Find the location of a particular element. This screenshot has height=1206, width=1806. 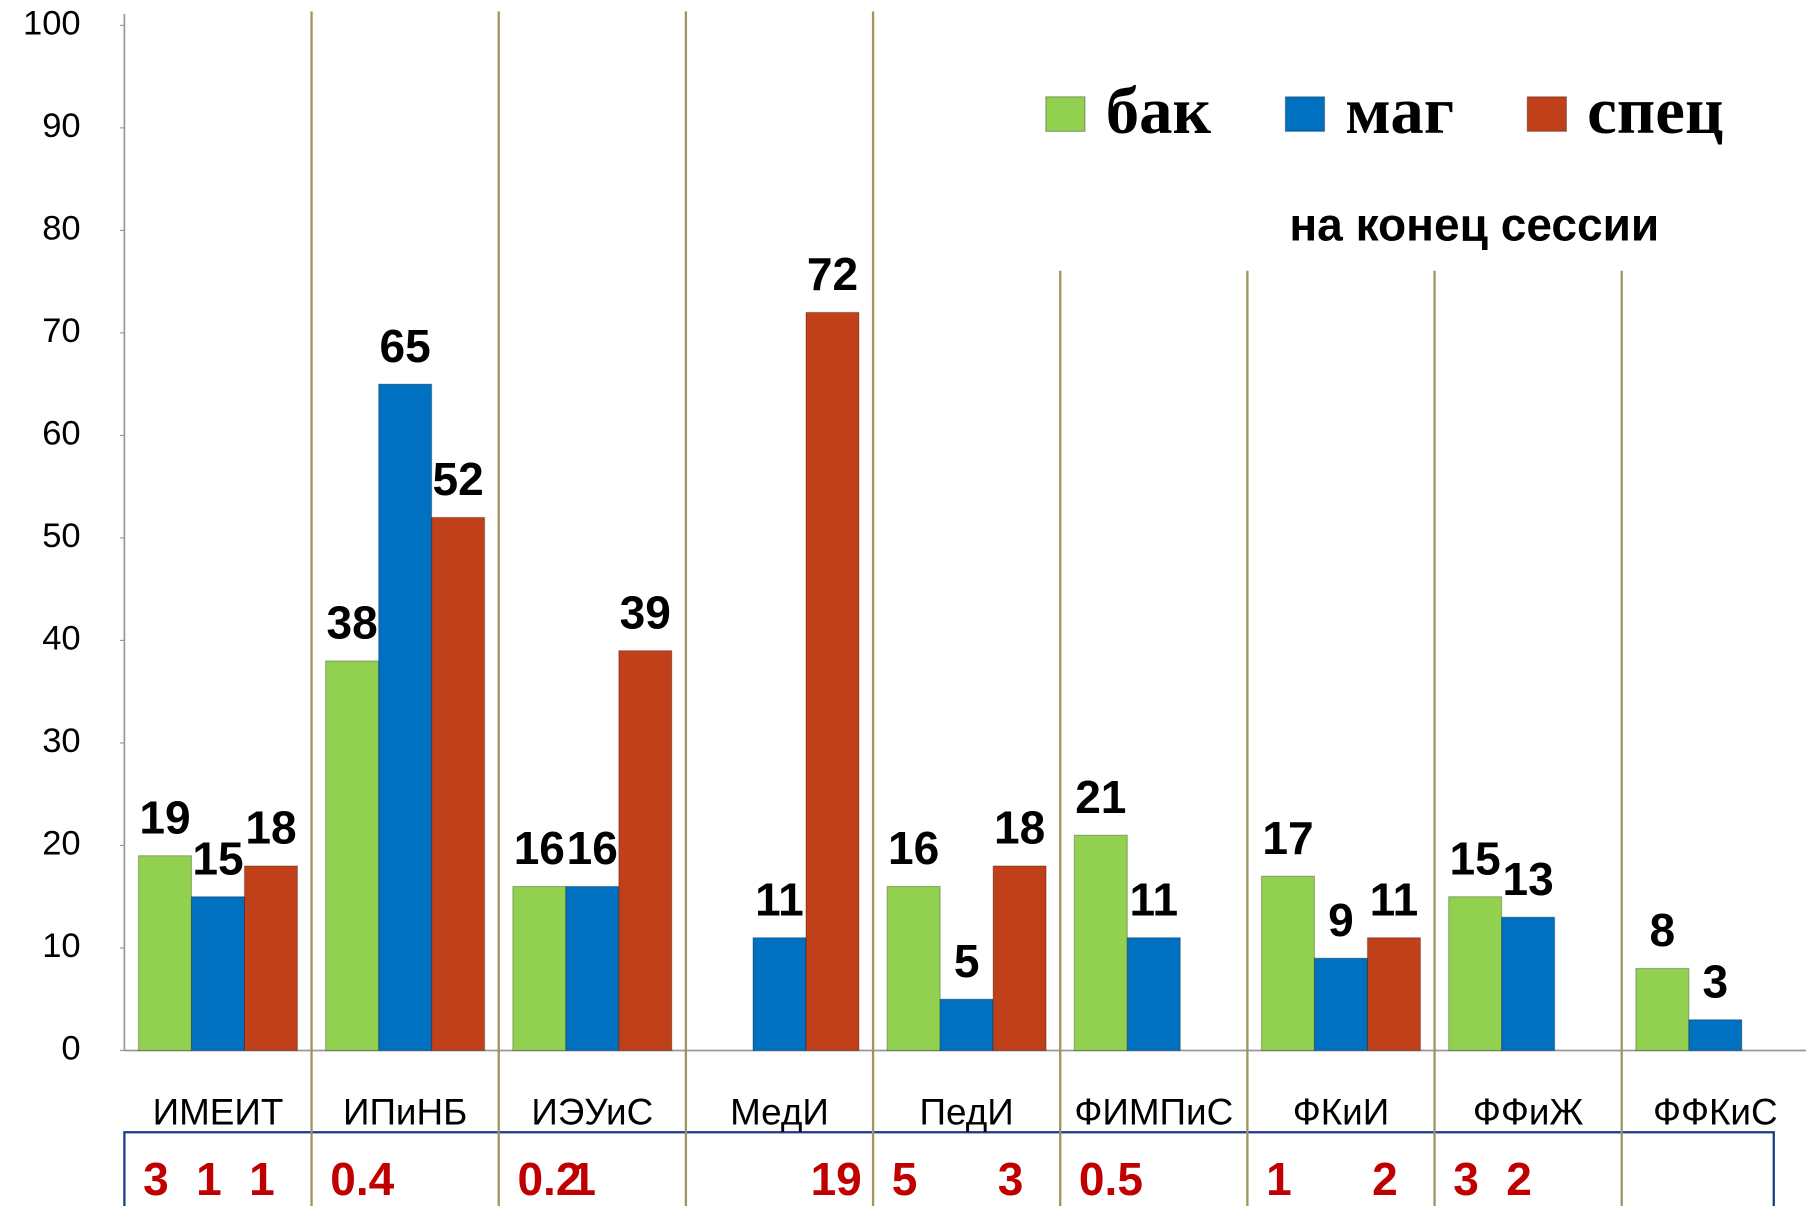

x-tick-label: ФИМПиС is located at coordinates (1153, 1112).